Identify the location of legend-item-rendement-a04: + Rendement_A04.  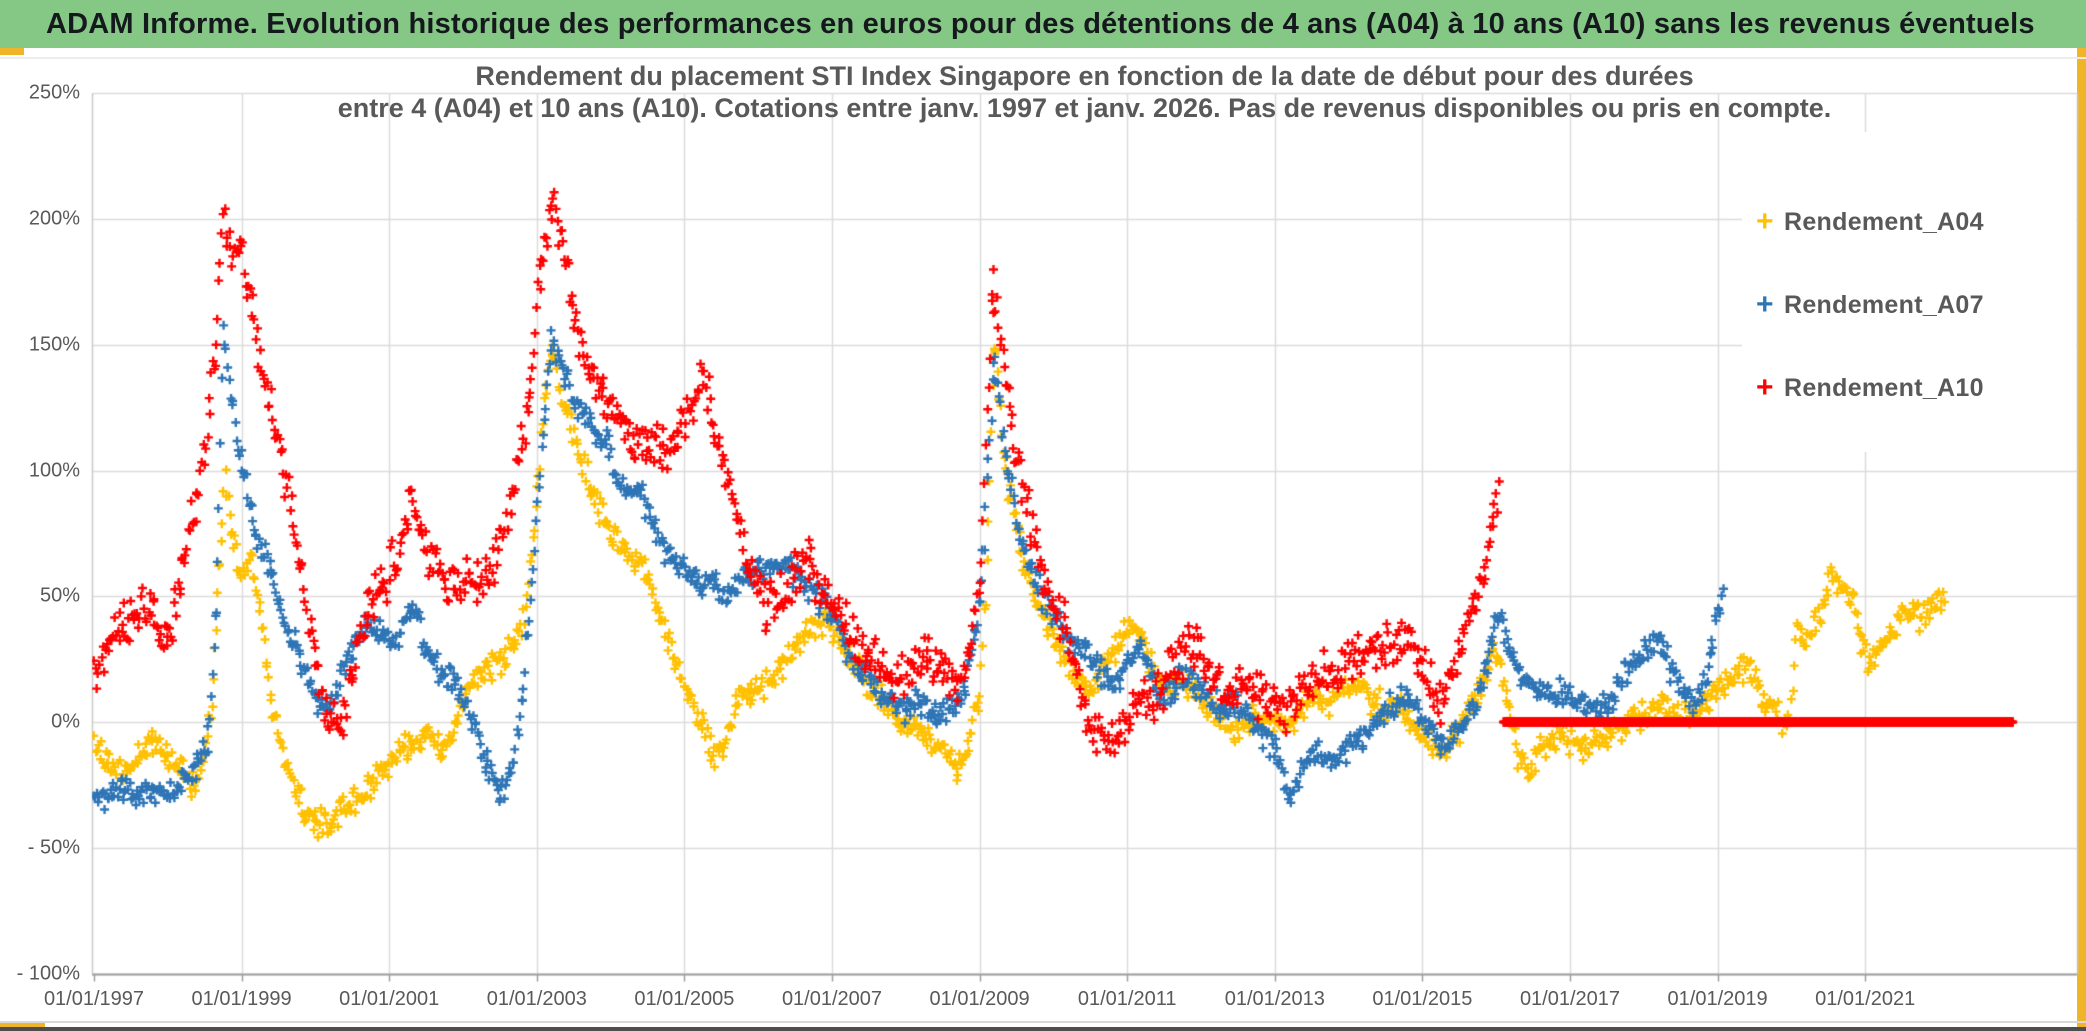
(1870, 222).